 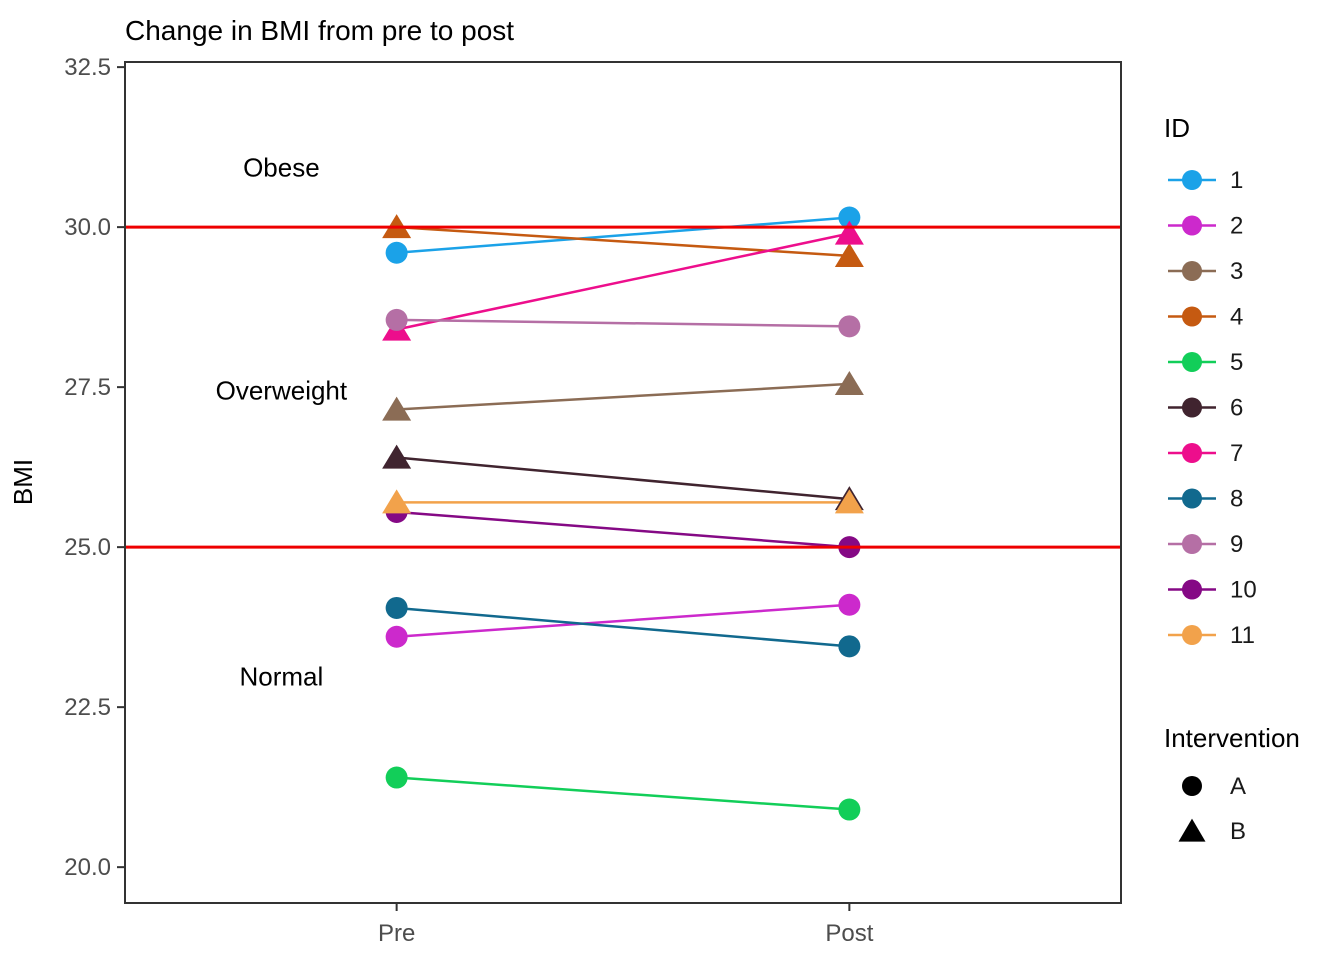 I want to click on legend-id-title: ID, so click(x=1177, y=128).